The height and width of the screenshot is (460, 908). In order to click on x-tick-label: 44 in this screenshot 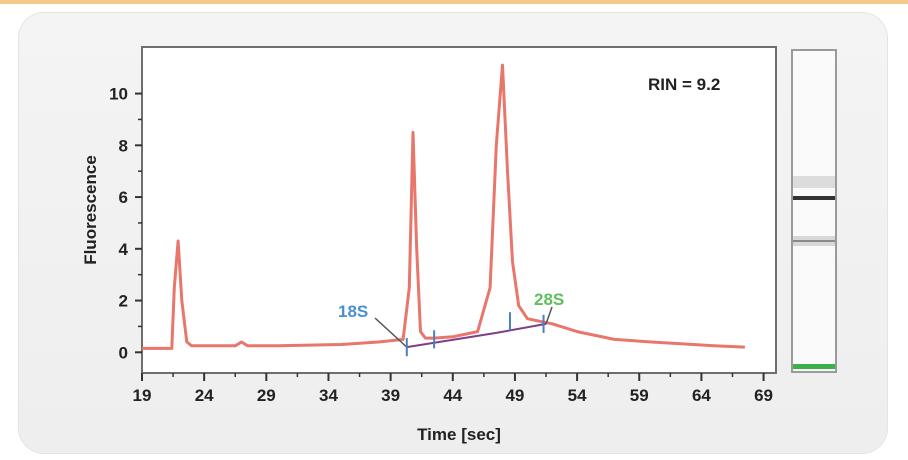, I will do `click(452, 395)`.